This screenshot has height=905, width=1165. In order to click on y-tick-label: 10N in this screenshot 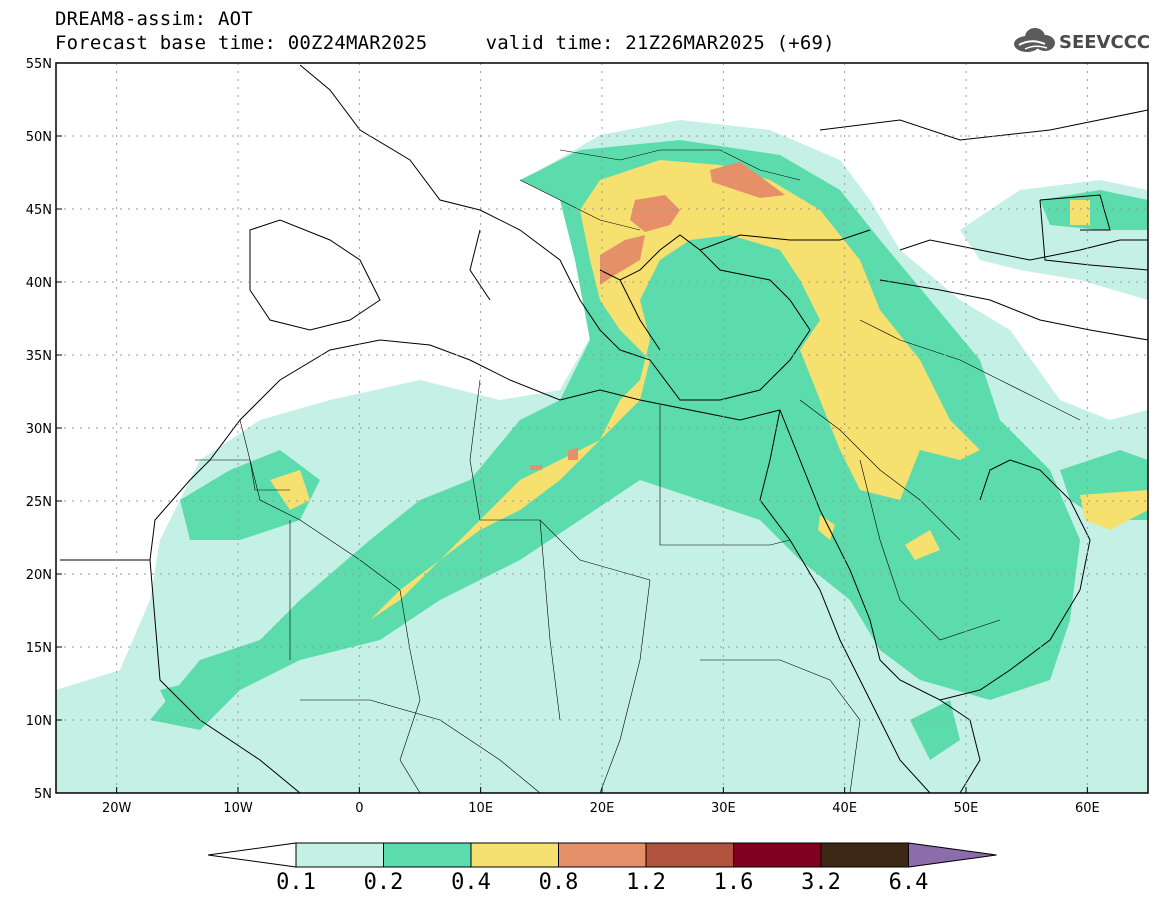, I will do `click(39, 721)`.